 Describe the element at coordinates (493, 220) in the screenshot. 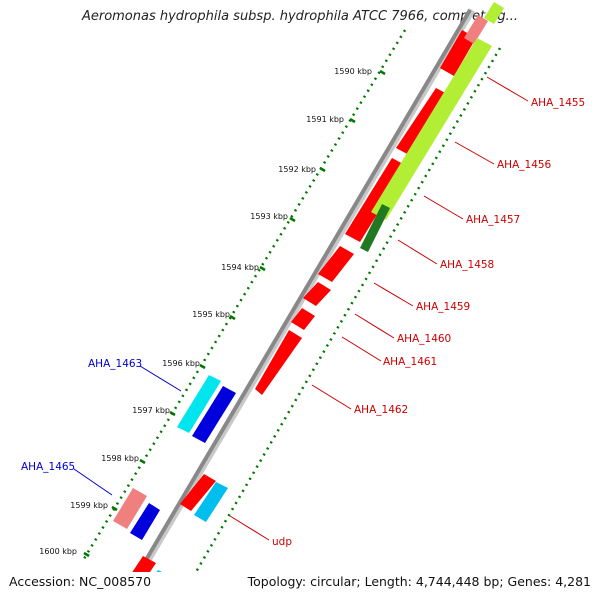

I see `gene-label-aha-1457: AHA_1457` at that location.